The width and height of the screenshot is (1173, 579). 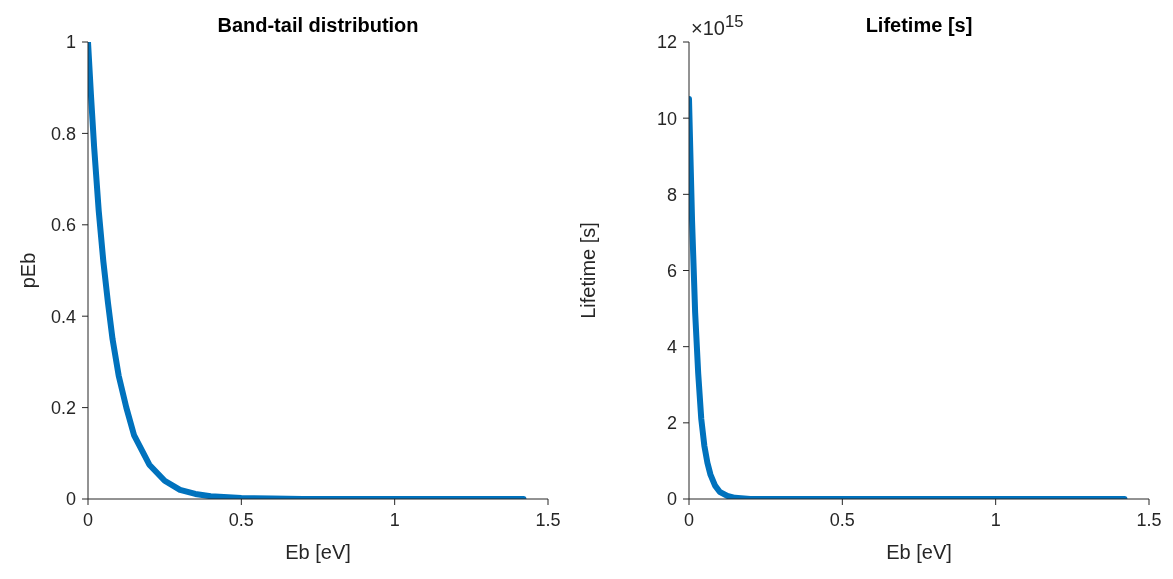 What do you see at coordinates (318, 25) in the screenshot?
I see `chart-title: Band-tail distribution` at bounding box center [318, 25].